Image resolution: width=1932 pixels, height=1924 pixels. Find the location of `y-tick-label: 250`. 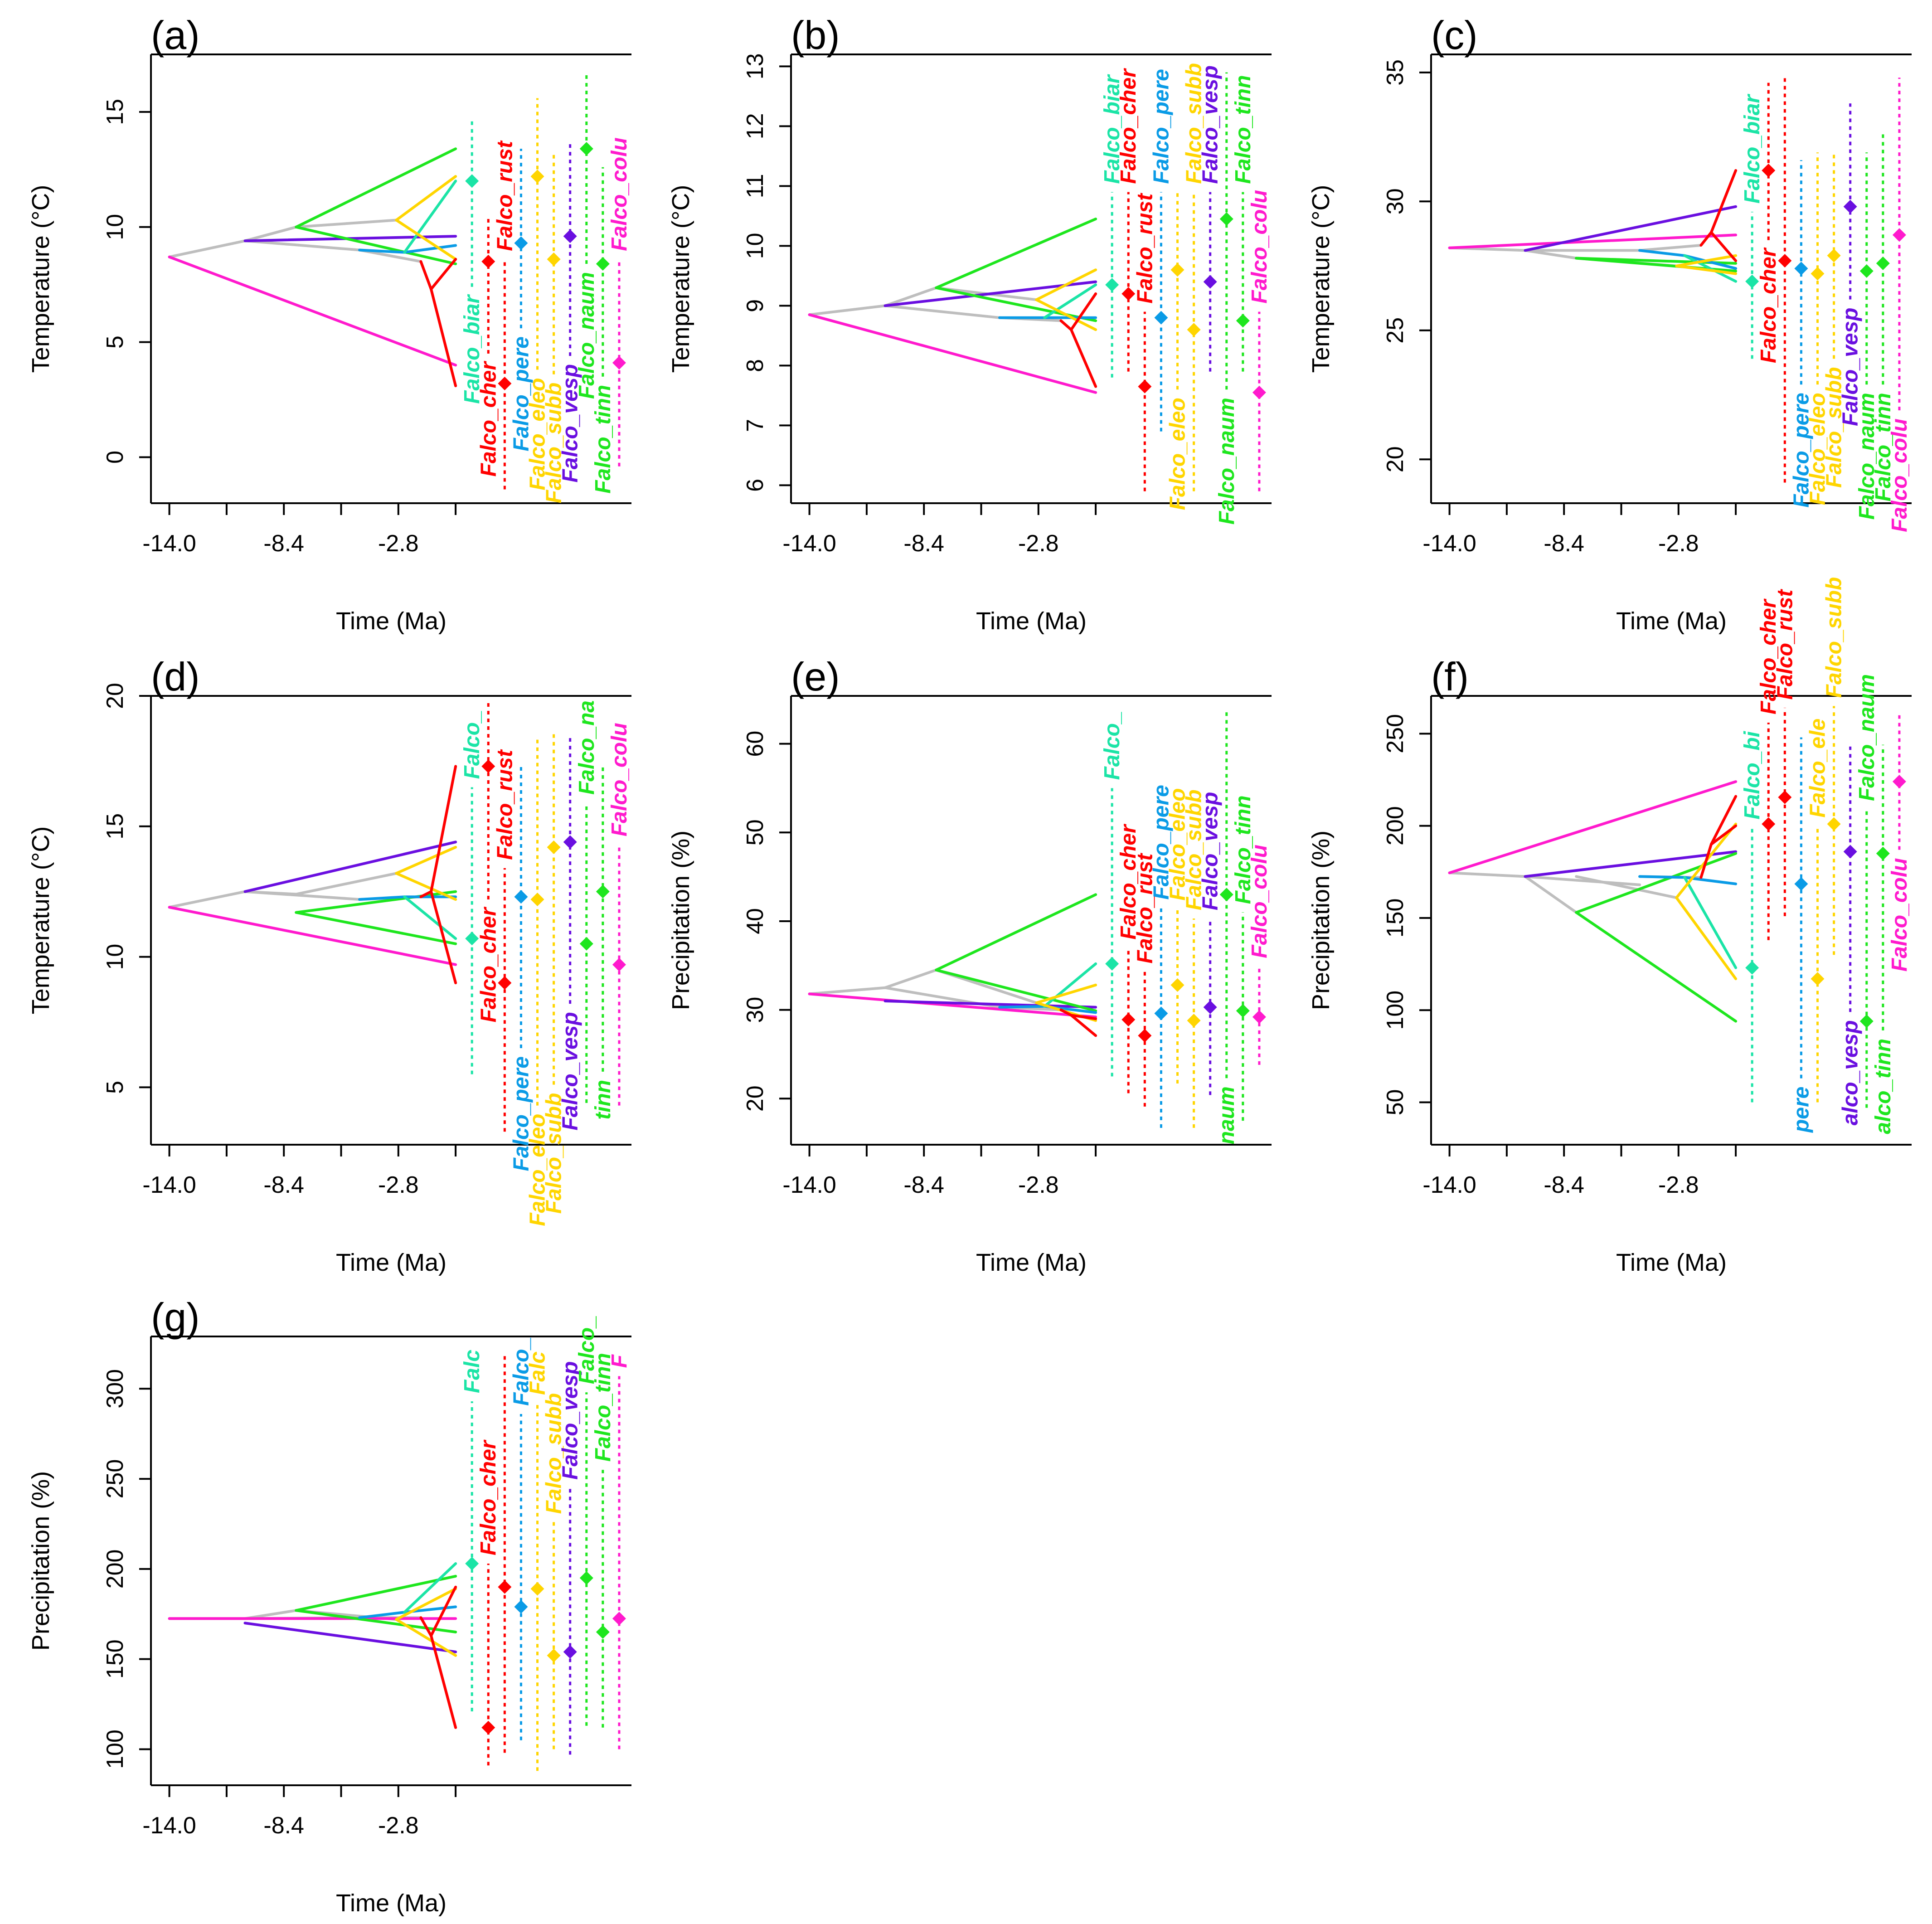

y-tick-label: 250 is located at coordinates (1395, 733).